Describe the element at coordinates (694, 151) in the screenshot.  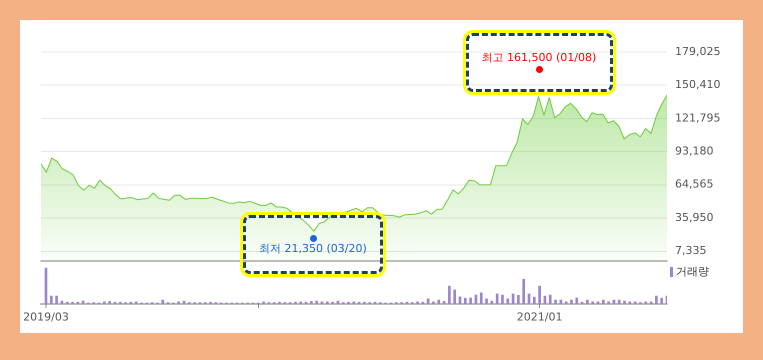
I see `y-tick-label: 93,180` at that location.